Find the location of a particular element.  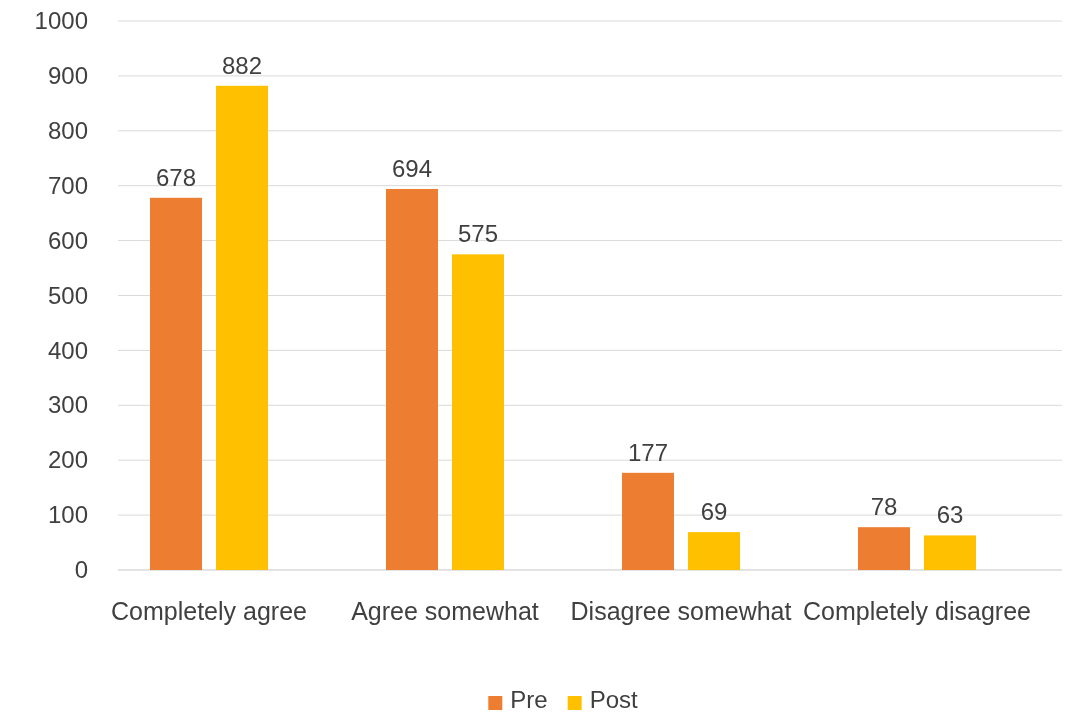

x-tick-label: Completely agree is located at coordinates (209, 611).